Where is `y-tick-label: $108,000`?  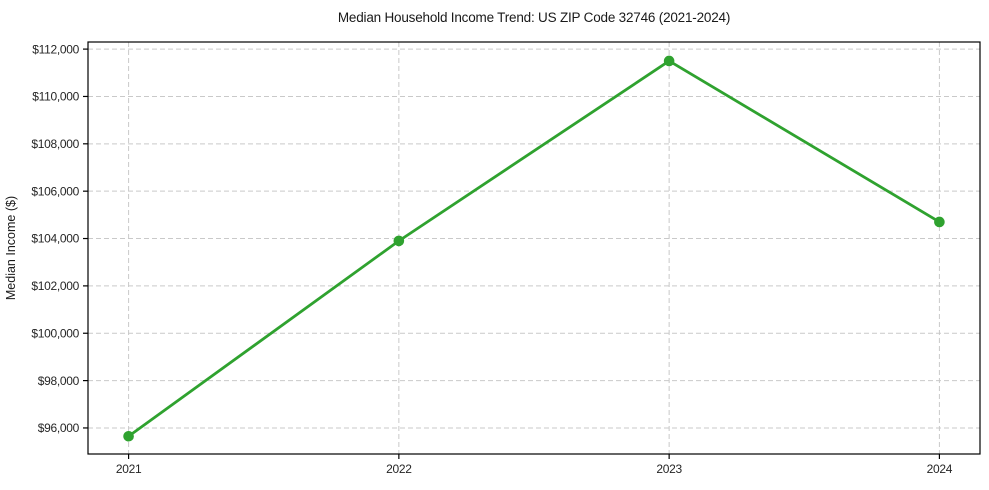
y-tick-label: $108,000 is located at coordinates (55, 144).